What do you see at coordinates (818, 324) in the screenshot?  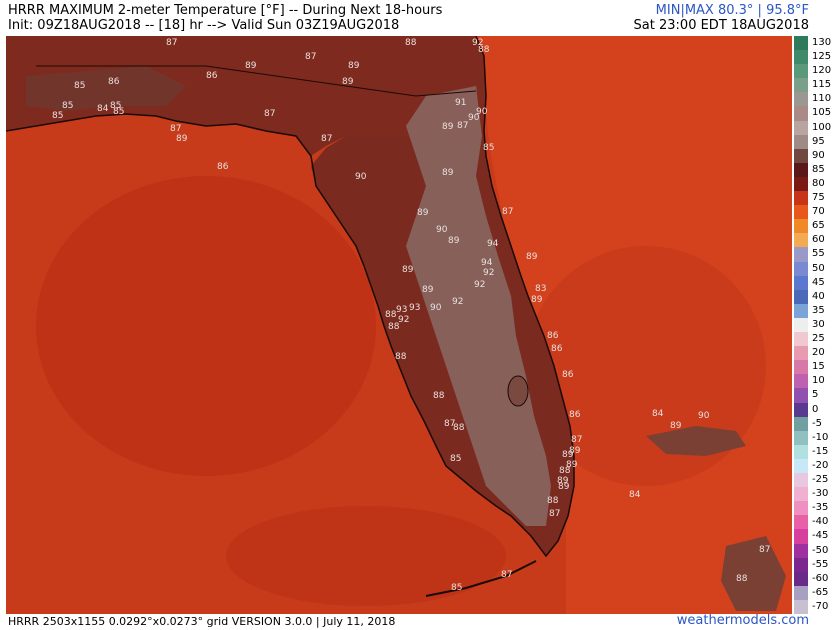 I see `scale-tick-label: 30` at bounding box center [818, 324].